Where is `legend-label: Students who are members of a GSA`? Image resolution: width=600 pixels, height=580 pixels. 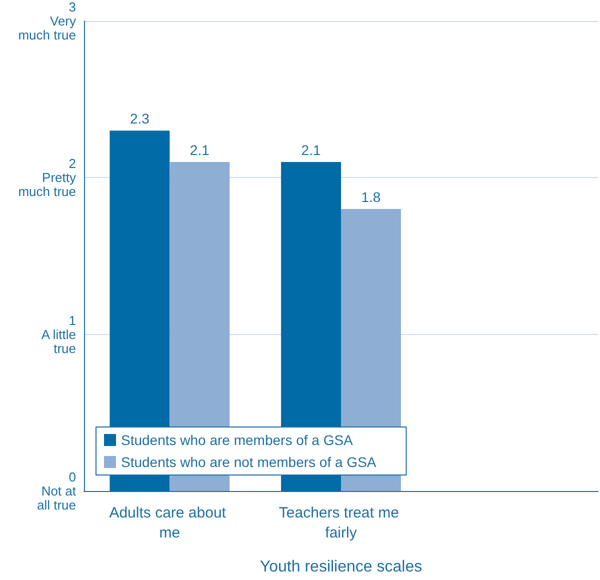
legend-label: Students who are members of a GSA is located at coordinates (237, 440).